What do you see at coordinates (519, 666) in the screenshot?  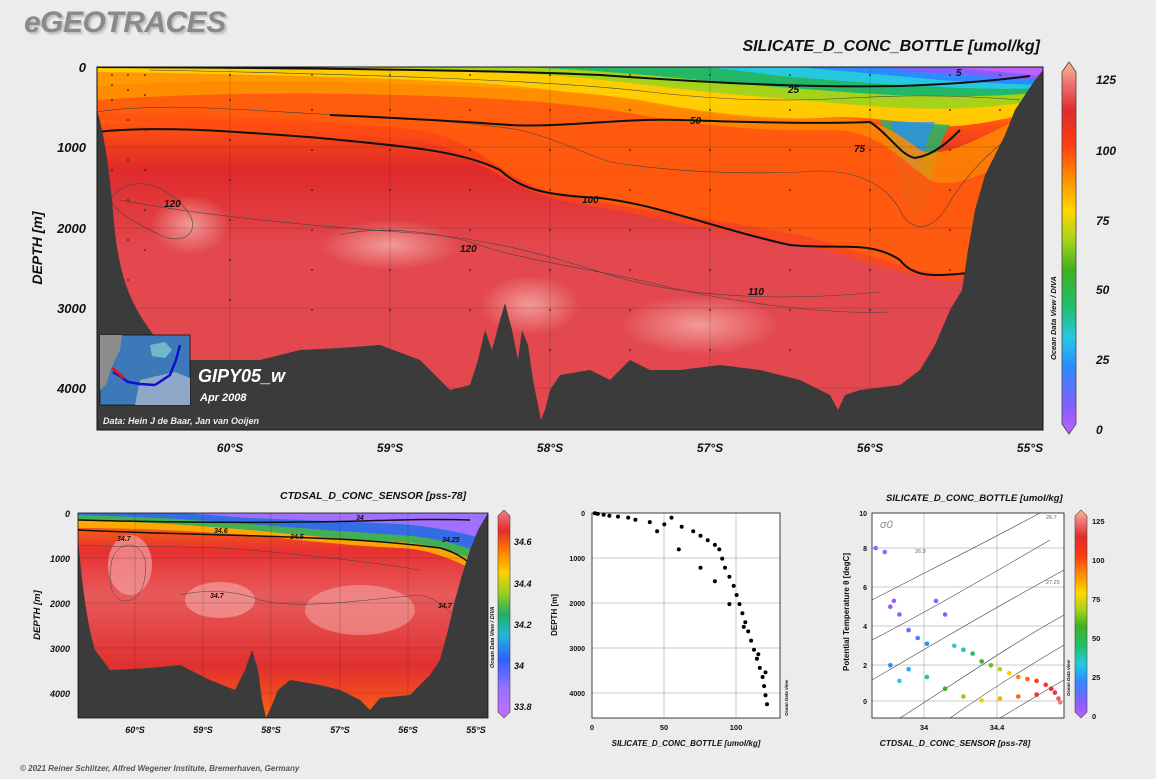 I see `sal-cbar-tick-34: 34` at bounding box center [519, 666].